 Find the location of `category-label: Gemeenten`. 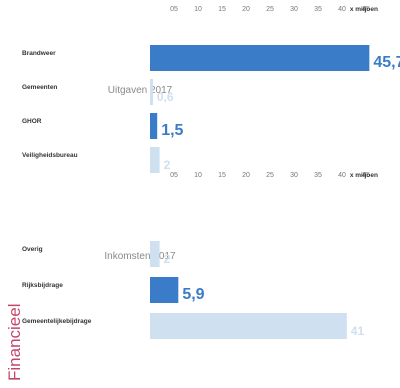

category-label: Gemeenten is located at coordinates (39, 87).